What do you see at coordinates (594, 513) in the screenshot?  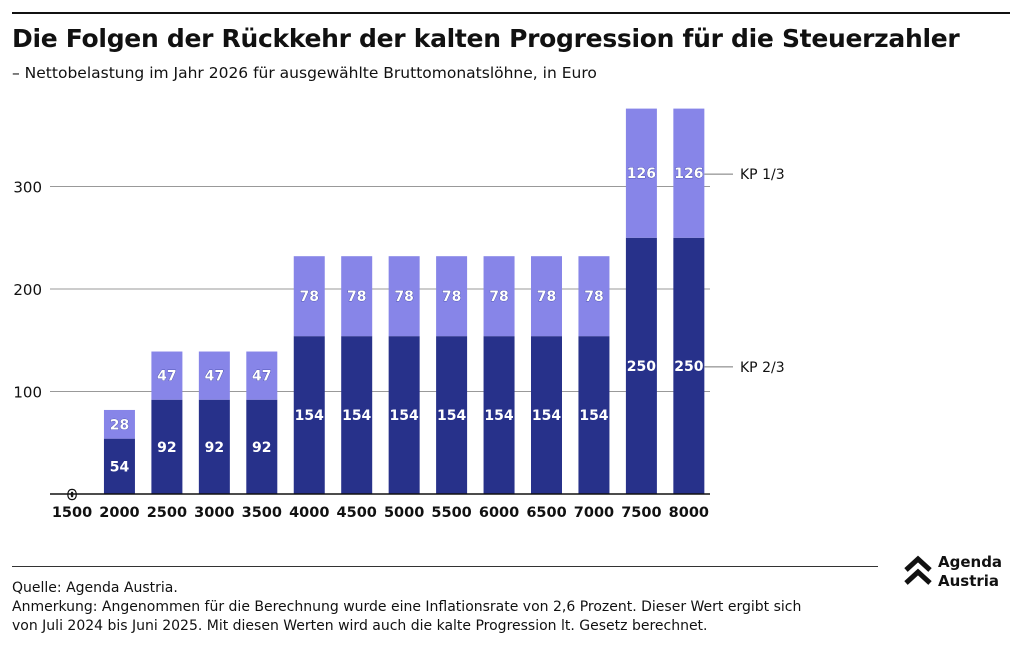 I see `x-tick-label: 7000` at bounding box center [594, 513].